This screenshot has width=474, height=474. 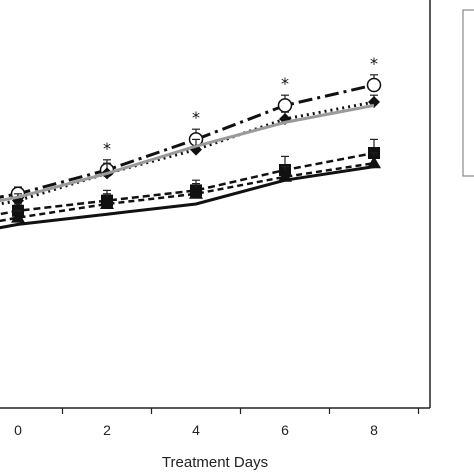 What do you see at coordinates (285, 430) in the screenshot?
I see `x-tick-label-3: 6` at bounding box center [285, 430].